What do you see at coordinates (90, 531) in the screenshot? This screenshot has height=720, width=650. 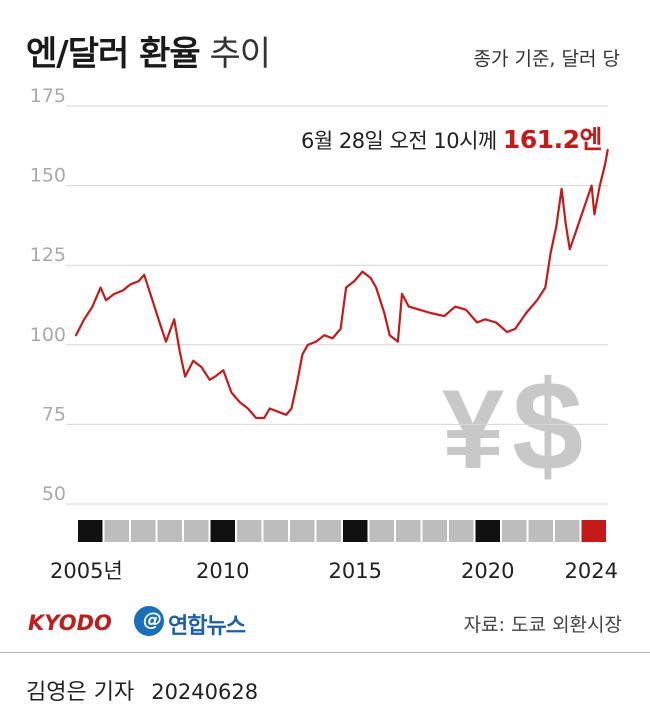 I see `year-box-2005` at bounding box center [90, 531].